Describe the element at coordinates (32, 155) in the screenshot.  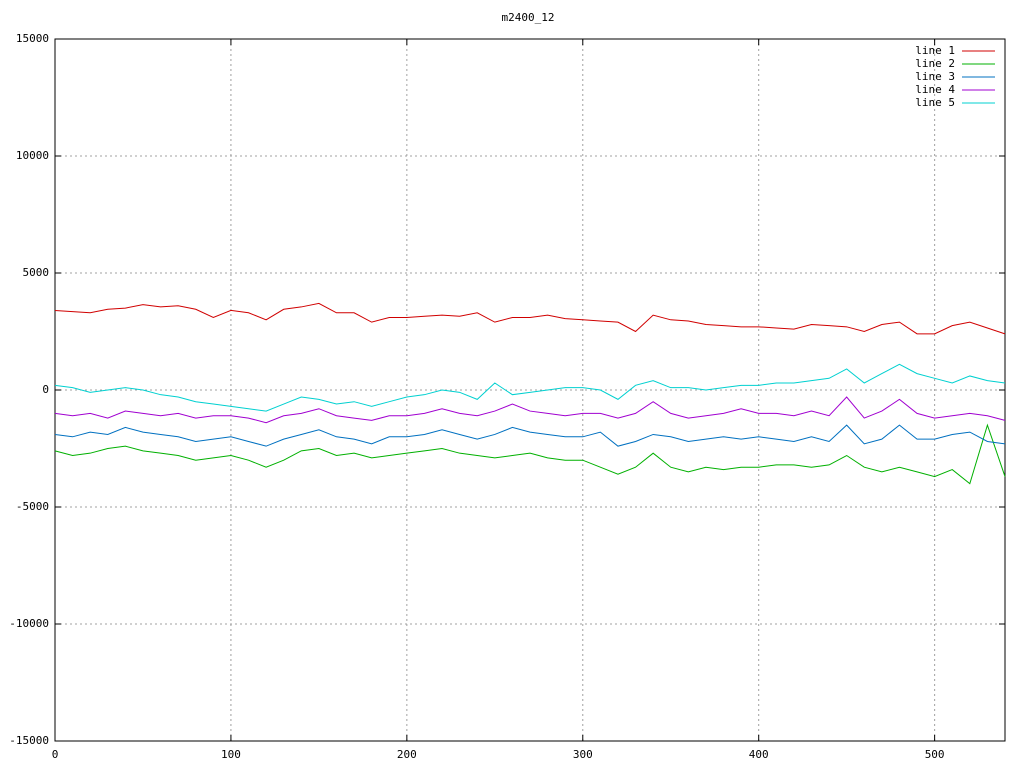
I see `y-tick-label: 10000` at that location.